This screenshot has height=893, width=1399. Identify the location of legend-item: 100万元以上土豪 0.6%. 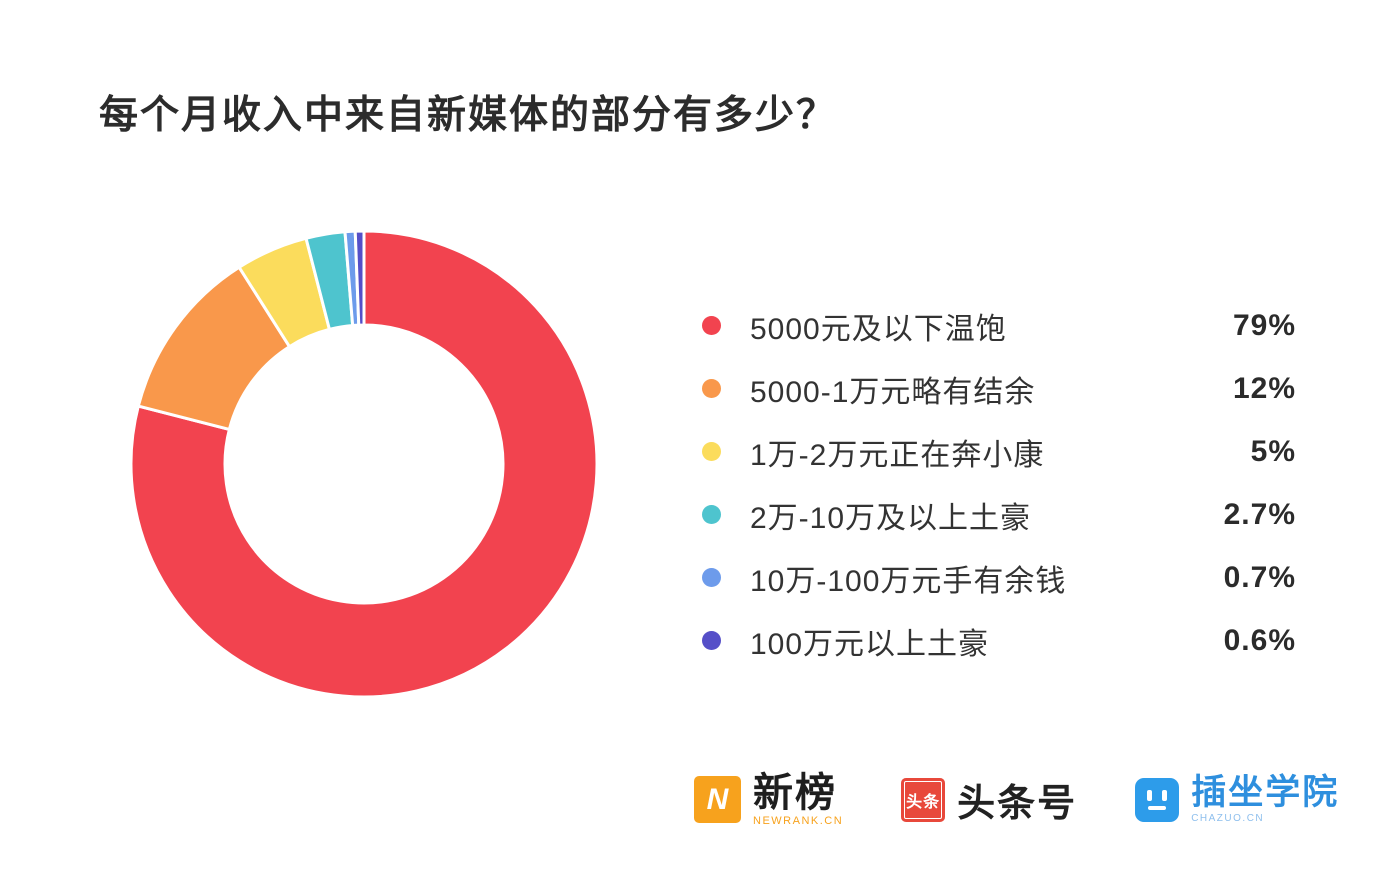
(999, 640).